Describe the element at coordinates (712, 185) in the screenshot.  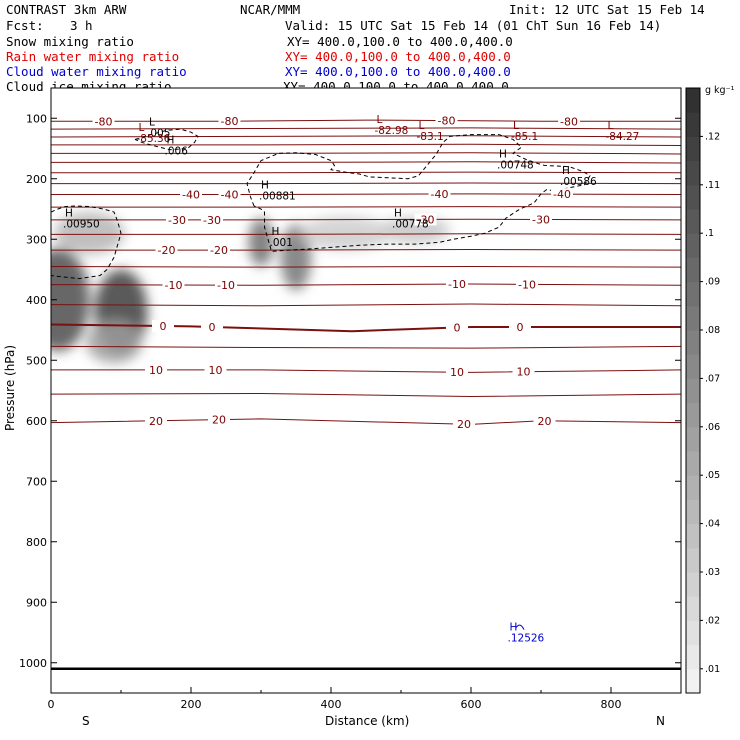
I see `colorbar-tick-label: .11` at that location.